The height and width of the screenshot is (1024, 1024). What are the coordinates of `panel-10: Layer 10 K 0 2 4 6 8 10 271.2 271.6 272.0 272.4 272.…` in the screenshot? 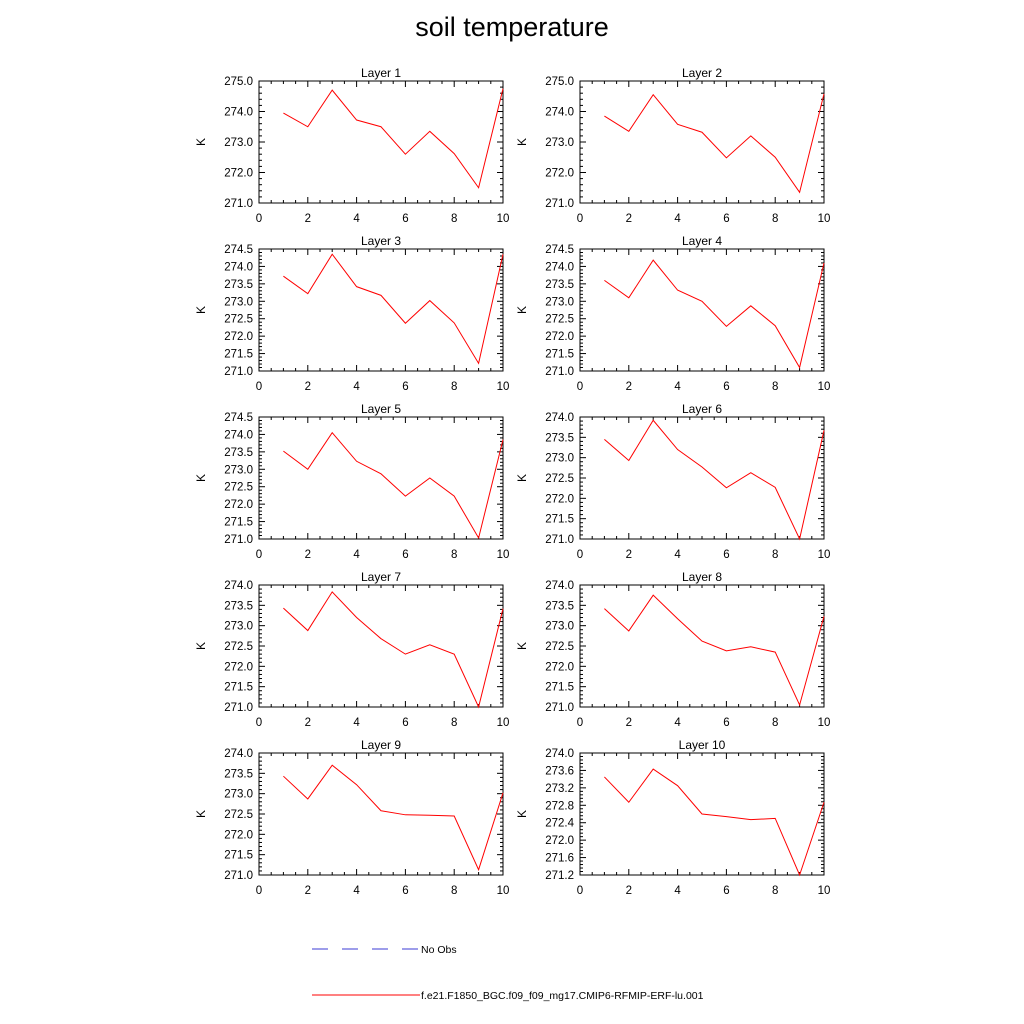 It's located at (672, 817).